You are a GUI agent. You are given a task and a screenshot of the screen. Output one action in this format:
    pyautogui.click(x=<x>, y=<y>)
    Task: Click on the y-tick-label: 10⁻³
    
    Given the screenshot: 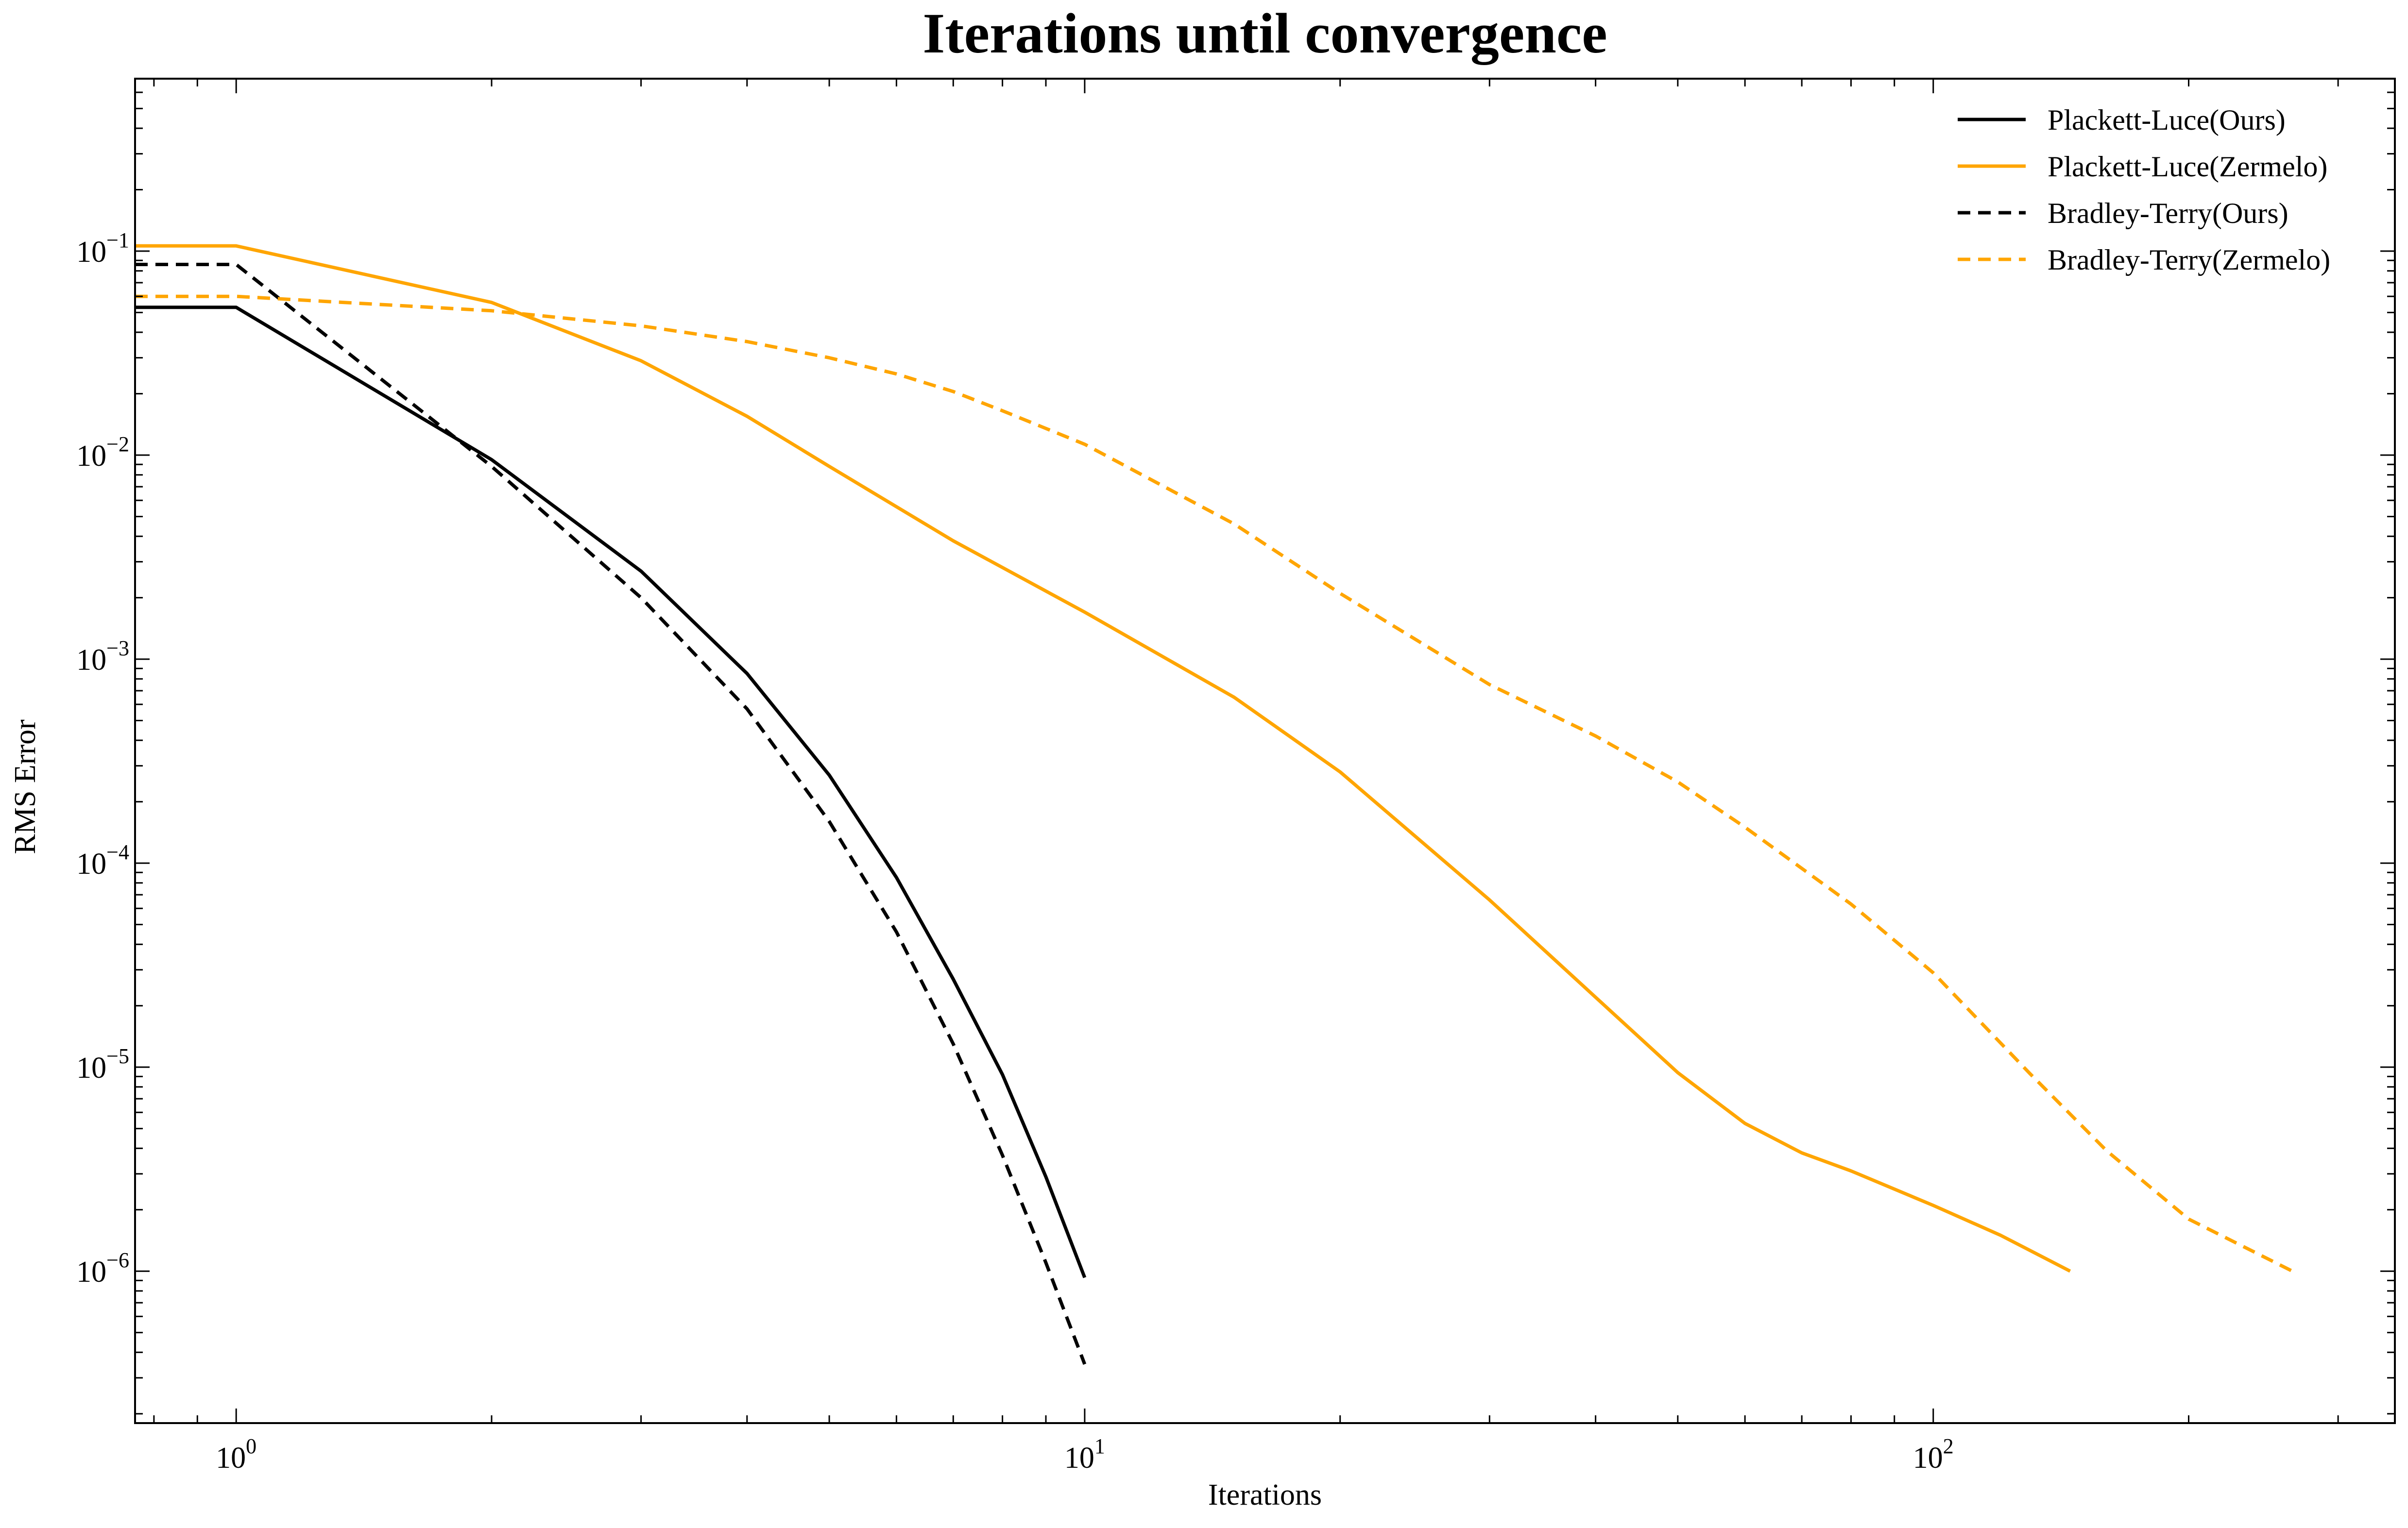 What is the action you would take?
    pyautogui.click(x=102, y=656)
    